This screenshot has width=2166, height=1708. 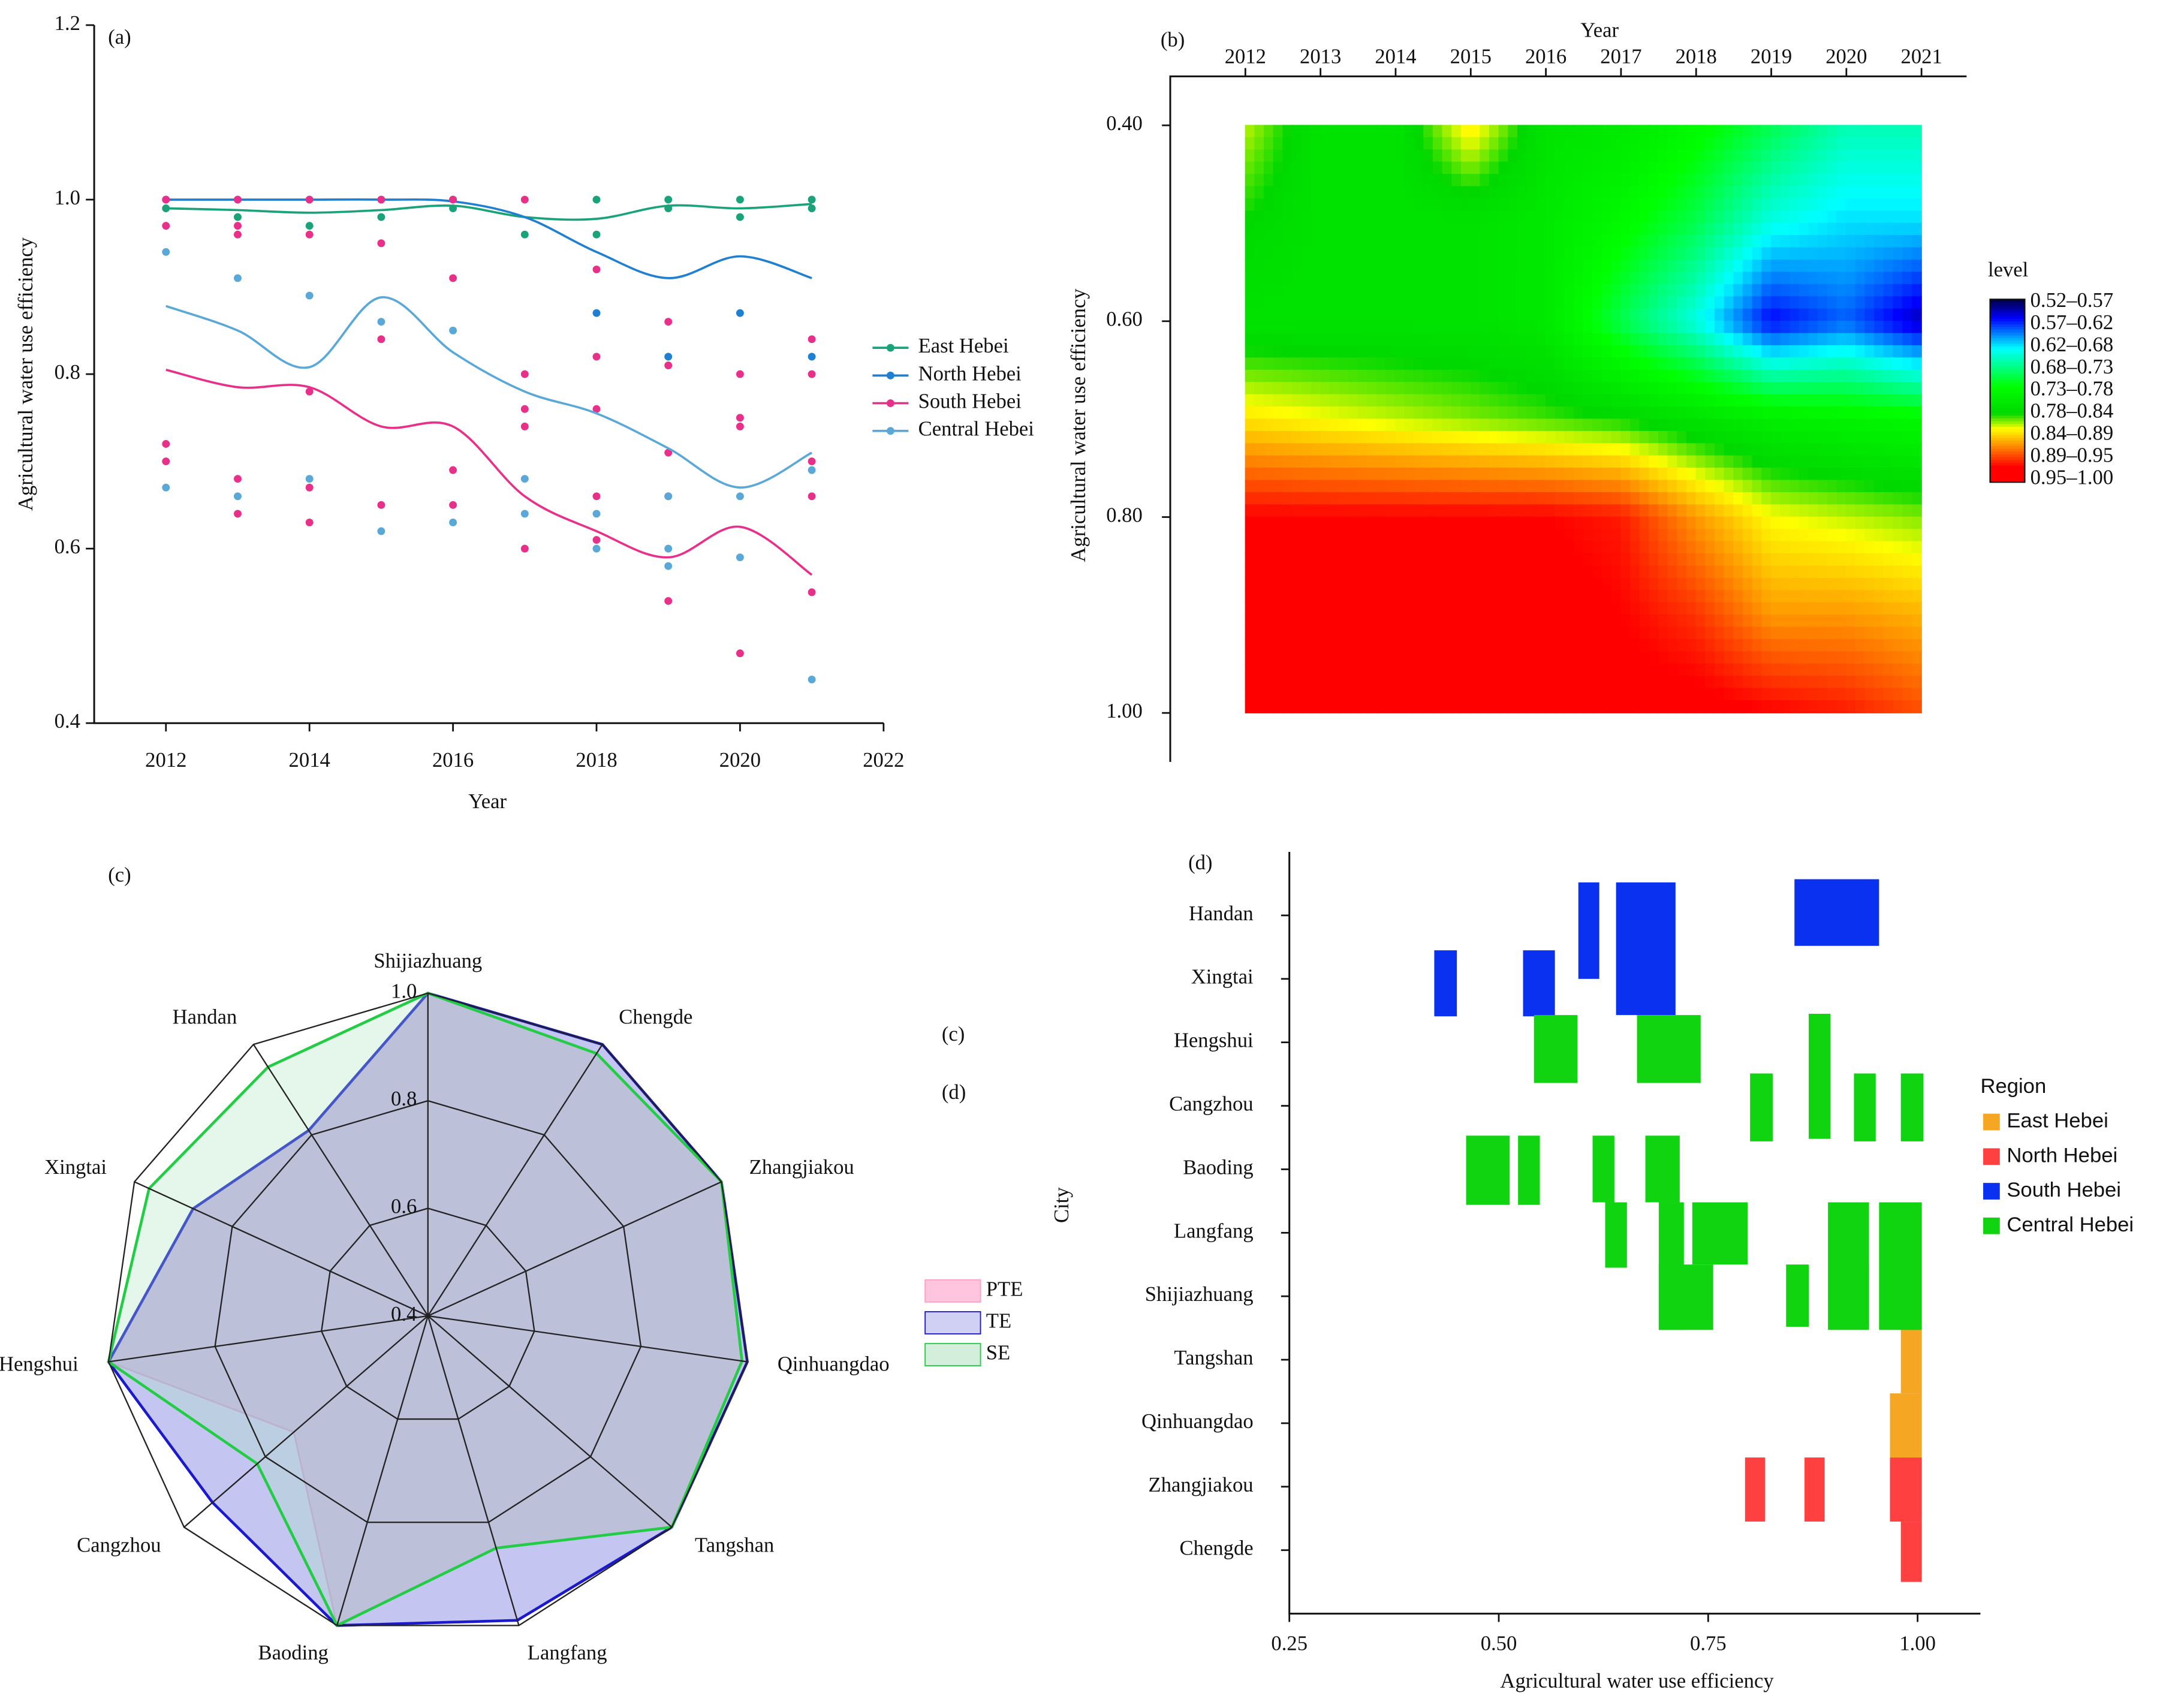 I want to click on range-bar, so click(x=1820, y=1076).